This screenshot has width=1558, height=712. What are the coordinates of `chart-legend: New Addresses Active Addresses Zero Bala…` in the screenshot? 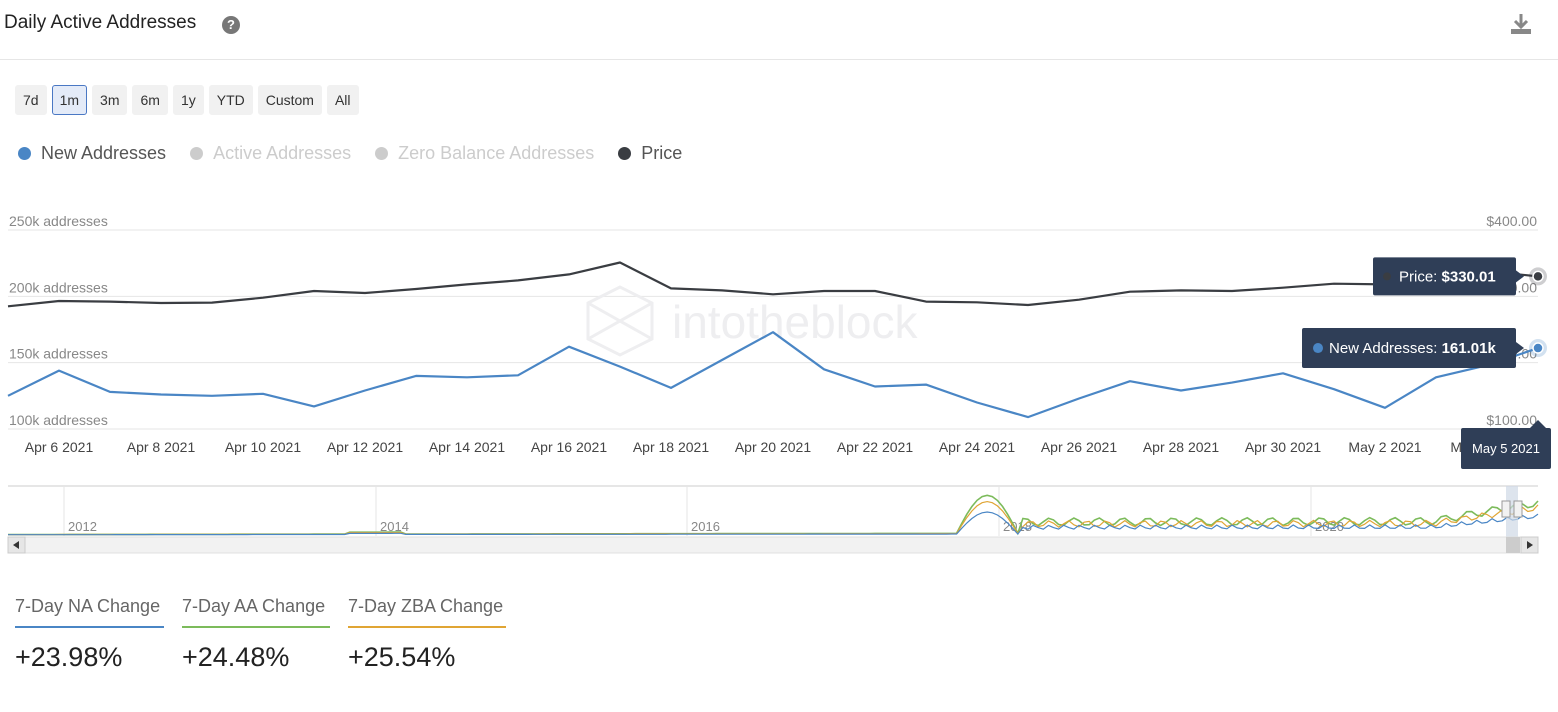 It's located at (362, 153).